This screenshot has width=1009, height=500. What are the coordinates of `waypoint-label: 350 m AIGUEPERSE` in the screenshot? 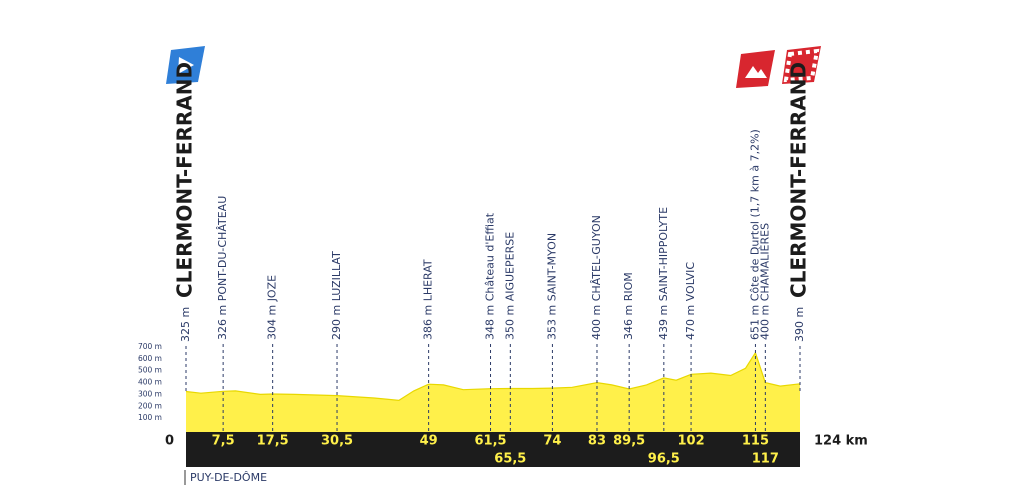 It's located at (509, 286).